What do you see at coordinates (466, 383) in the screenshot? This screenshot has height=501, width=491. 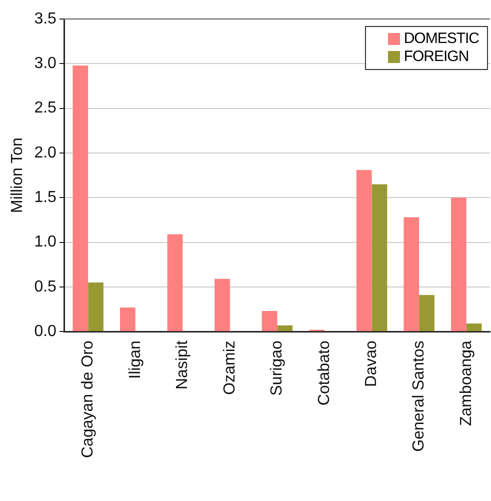 I see `x-tick-label: Zamboanga` at bounding box center [466, 383].